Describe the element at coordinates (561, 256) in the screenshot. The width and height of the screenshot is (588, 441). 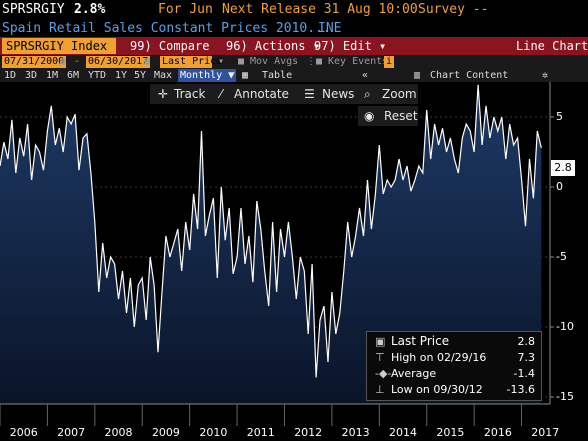
I see `y-tick-label: -5` at that location.